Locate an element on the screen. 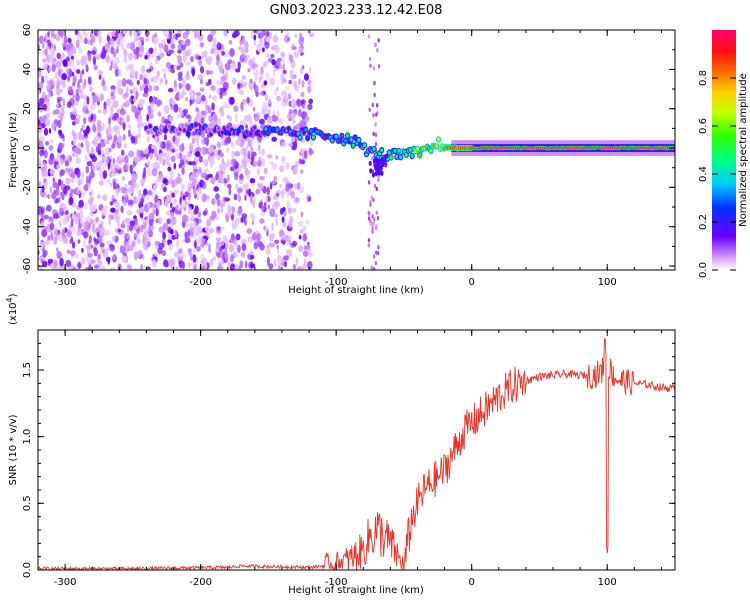 The width and height of the screenshot is (750, 600). x-tick-label: -300 is located at coordinates (65, 282).